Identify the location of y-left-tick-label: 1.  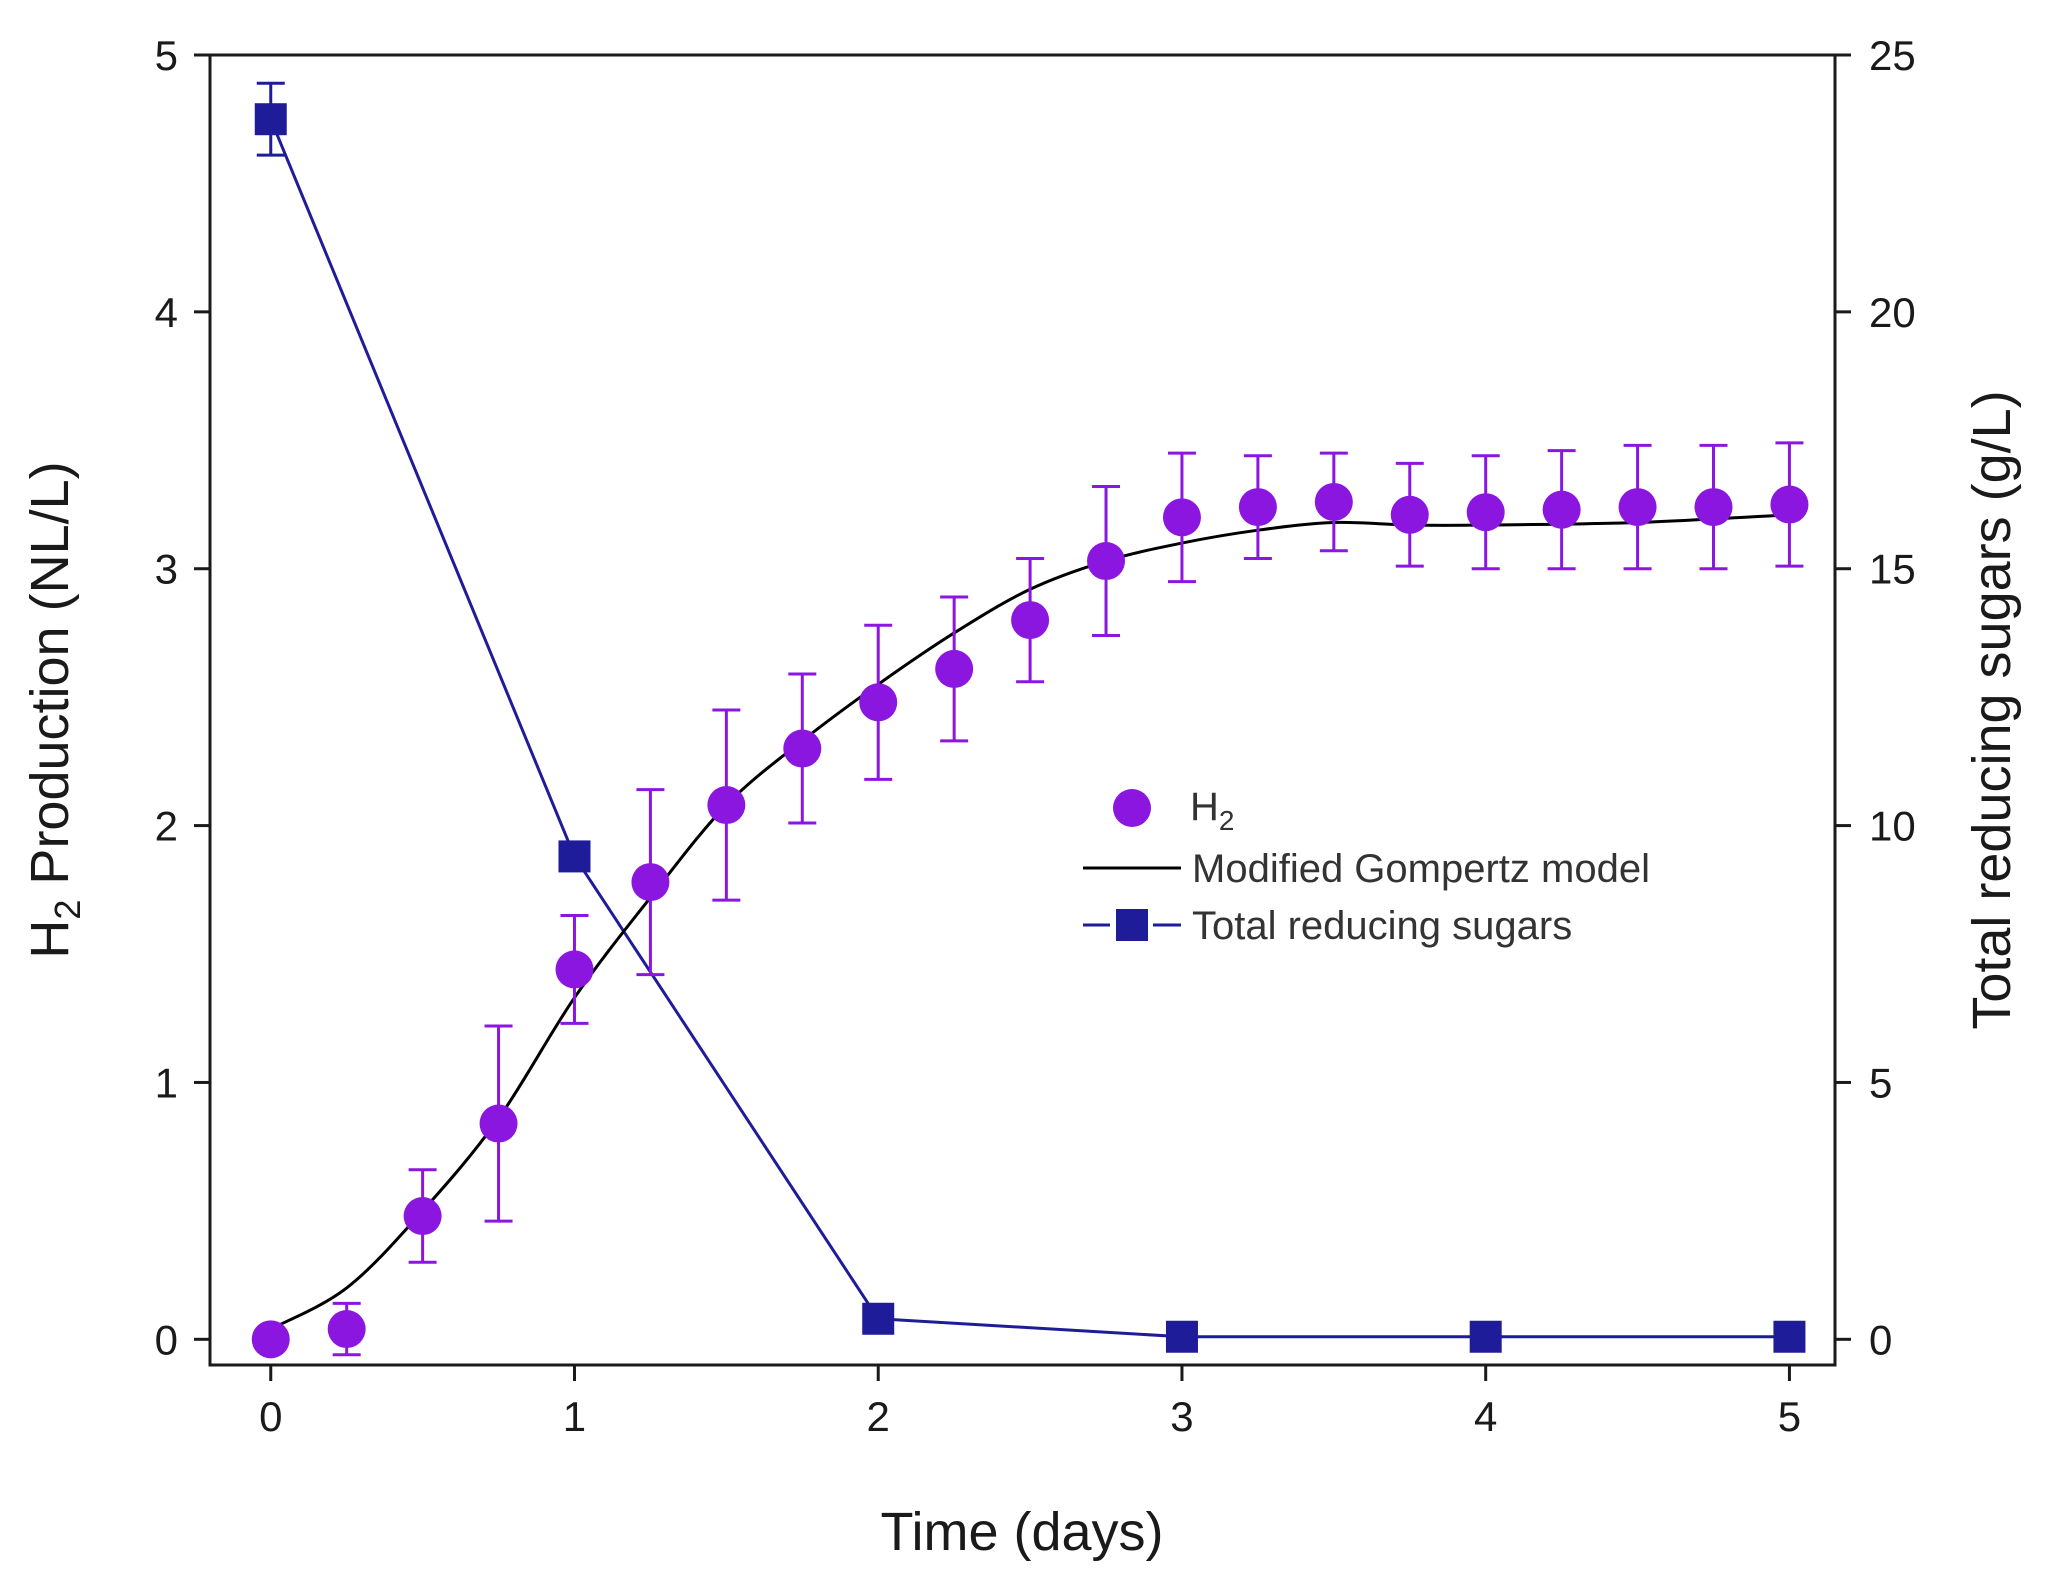
(166, 1082).